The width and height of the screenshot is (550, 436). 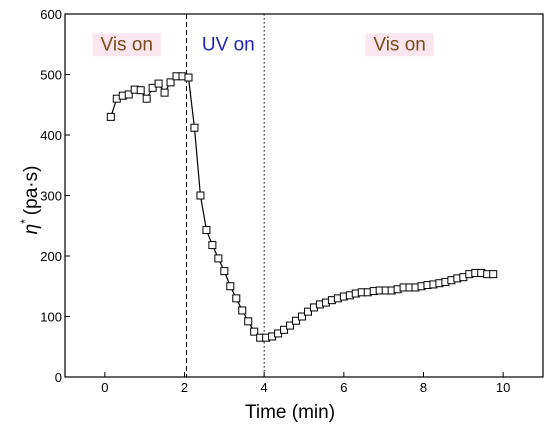 What do you see at coordinates (503, 387) in the screenshot?
I see `x-tick-label: 10` at bounding box center [503, 387].